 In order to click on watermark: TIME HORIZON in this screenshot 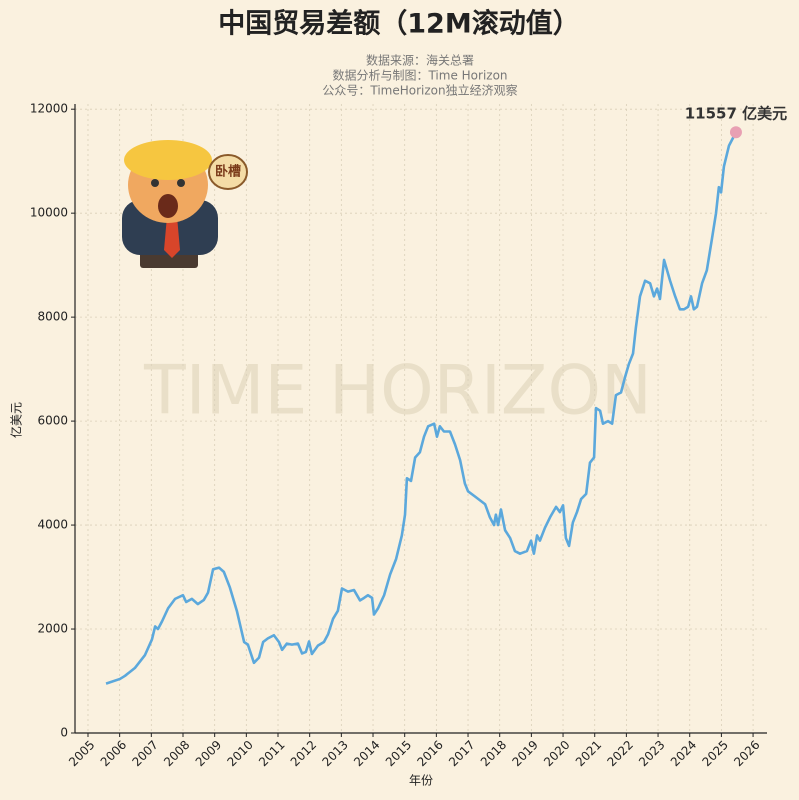, I will do `click(397, 391)`.